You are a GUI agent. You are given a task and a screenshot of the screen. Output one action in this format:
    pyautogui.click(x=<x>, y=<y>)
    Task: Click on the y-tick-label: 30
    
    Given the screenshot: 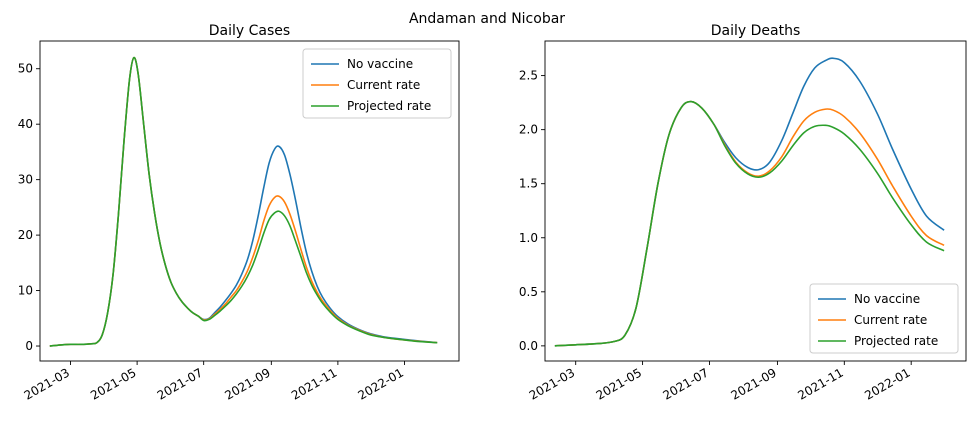 What is the action you would take?
    pyautogui.click(x=25, y=180)
    